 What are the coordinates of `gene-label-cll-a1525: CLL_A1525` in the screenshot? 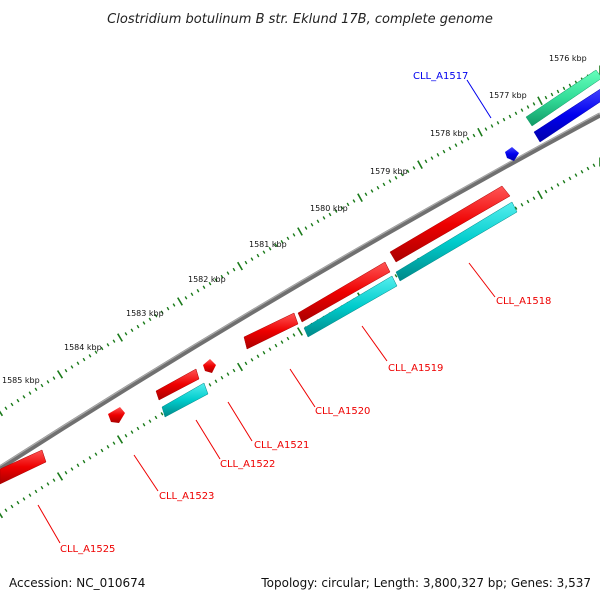 It's located at (87, 549).